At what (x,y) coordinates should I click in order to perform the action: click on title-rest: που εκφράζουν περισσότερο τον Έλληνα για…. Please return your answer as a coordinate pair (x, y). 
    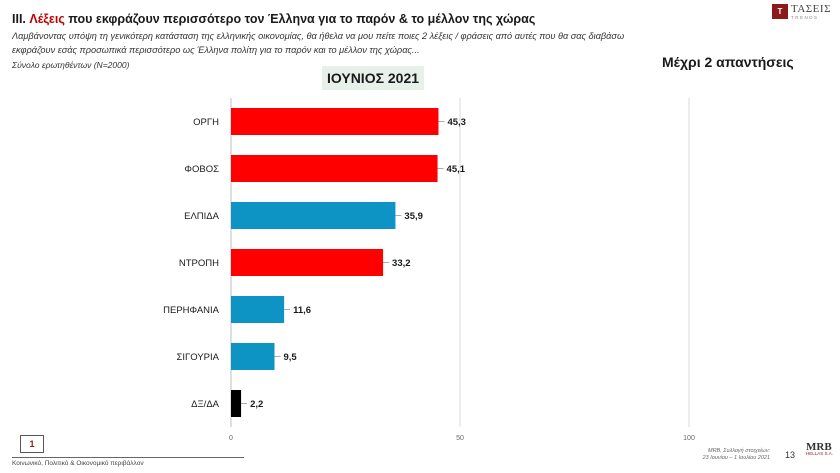
    Looking at the image, I should click on (300, 19).